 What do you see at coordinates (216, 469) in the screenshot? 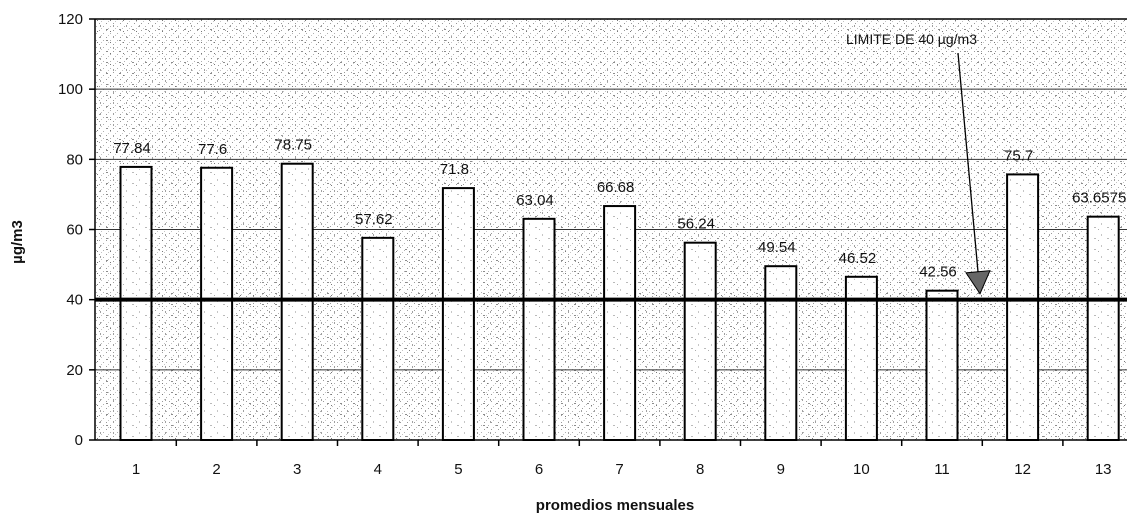
I see `x-tick-label: 2` at bounding box center [216, 469].